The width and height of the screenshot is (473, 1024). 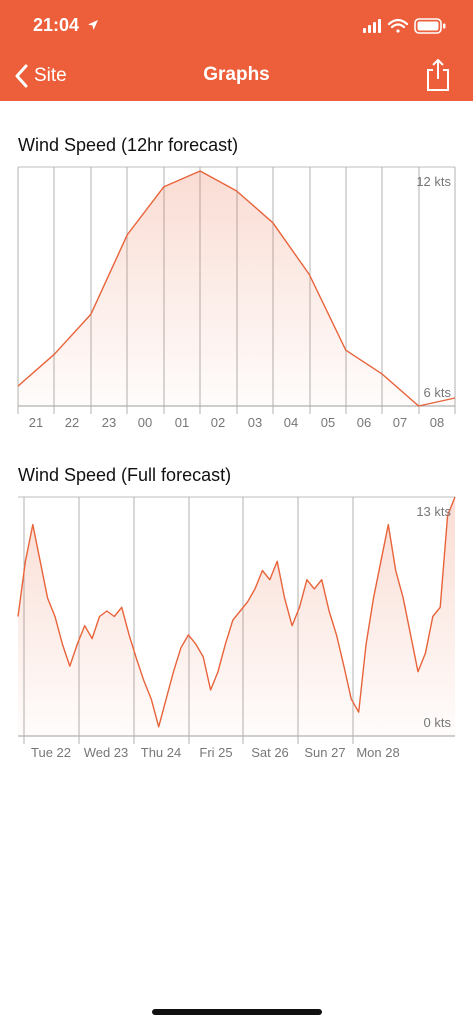 I want to click on x-tick-label: 01, so click(x=182, y=422).